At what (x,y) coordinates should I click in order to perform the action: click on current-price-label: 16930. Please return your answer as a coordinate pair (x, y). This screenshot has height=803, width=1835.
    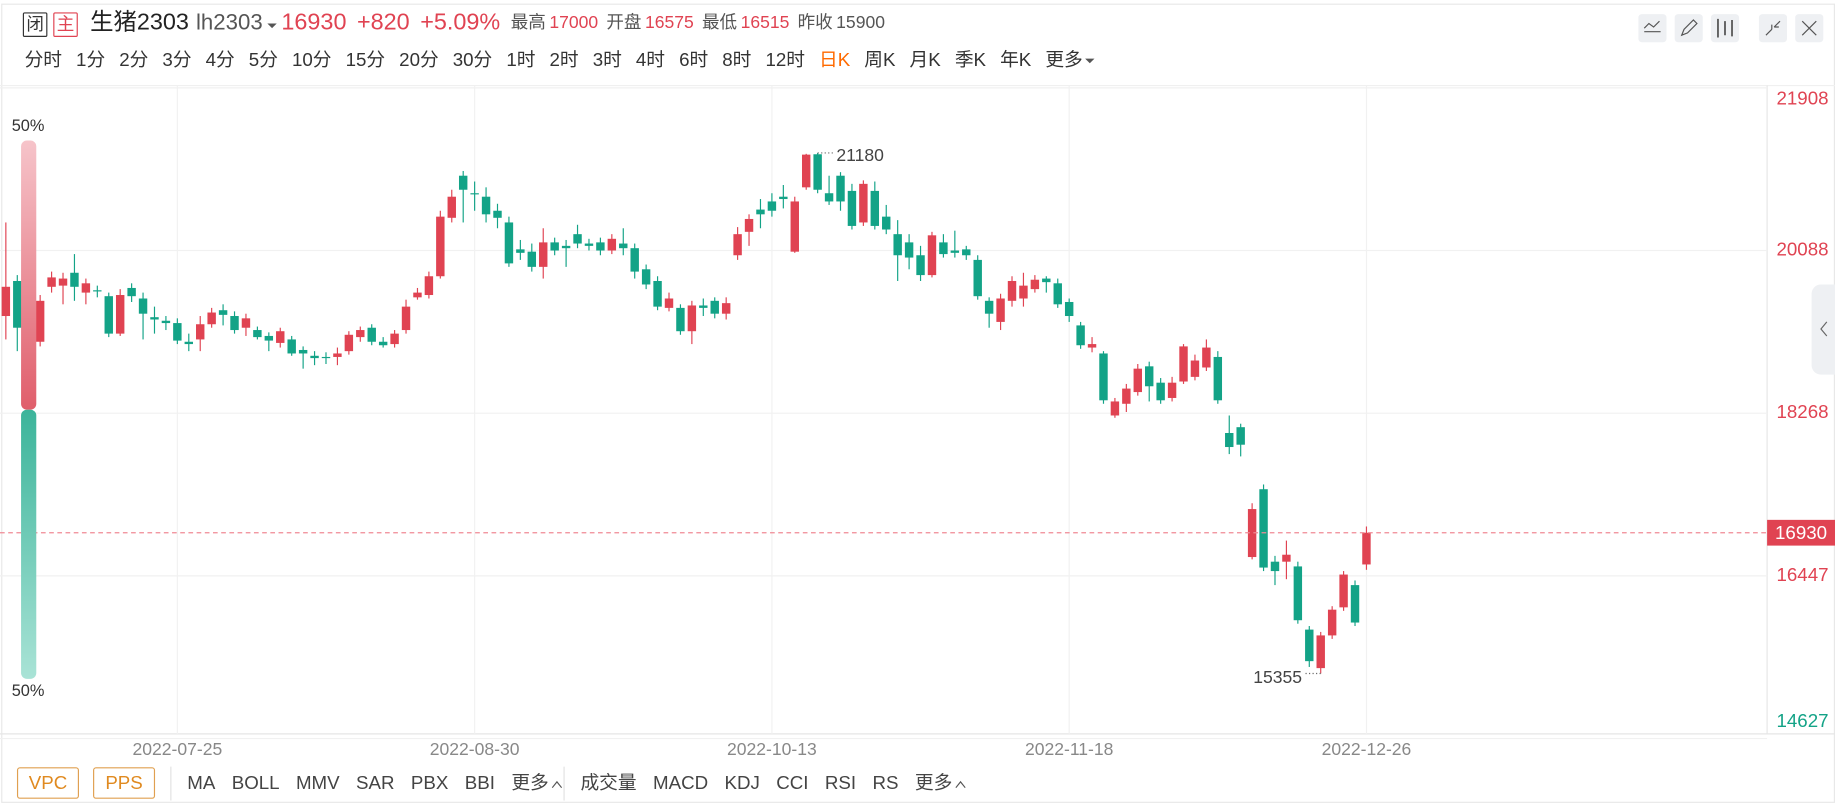
    Looking at the image, I should click on (1801, 532).